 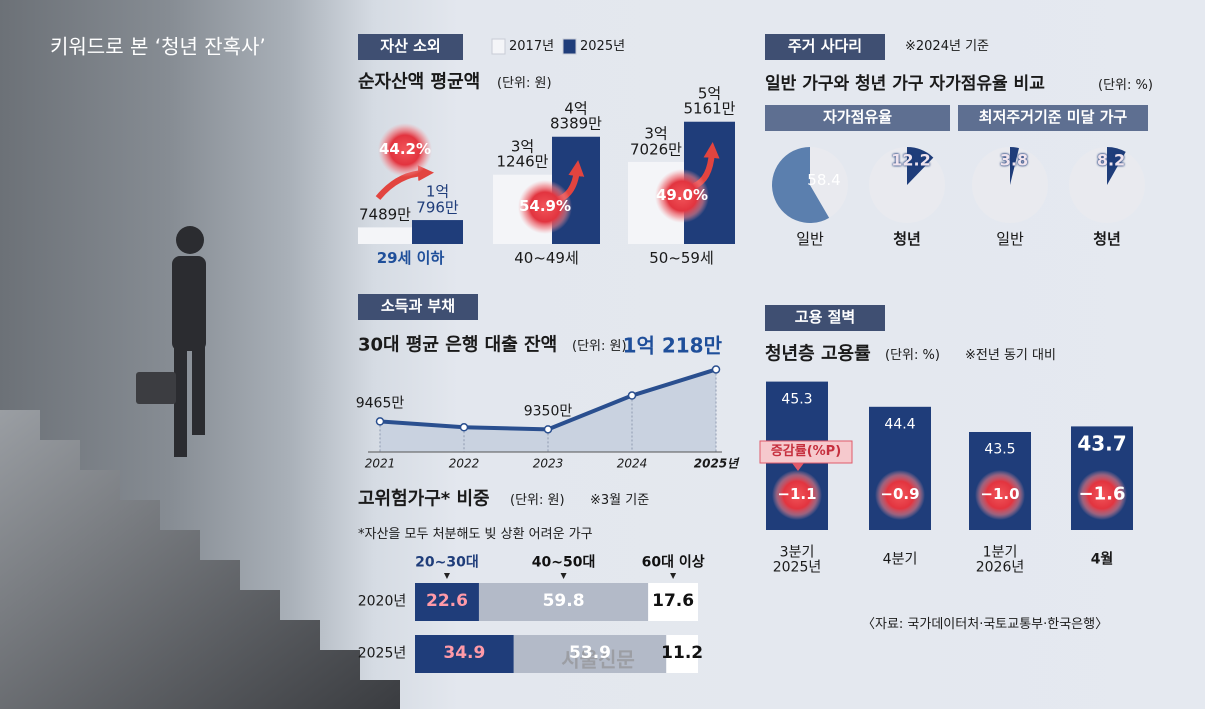 I want to click on x-tick-label: 2021, so click(x=380, y=463).